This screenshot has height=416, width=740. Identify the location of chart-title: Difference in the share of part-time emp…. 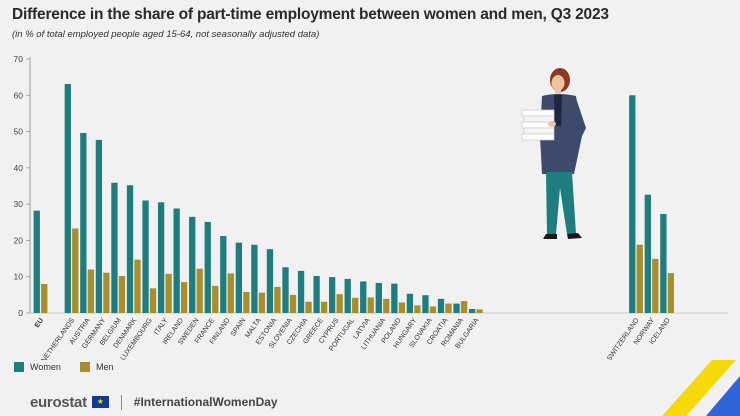
(310, 14).